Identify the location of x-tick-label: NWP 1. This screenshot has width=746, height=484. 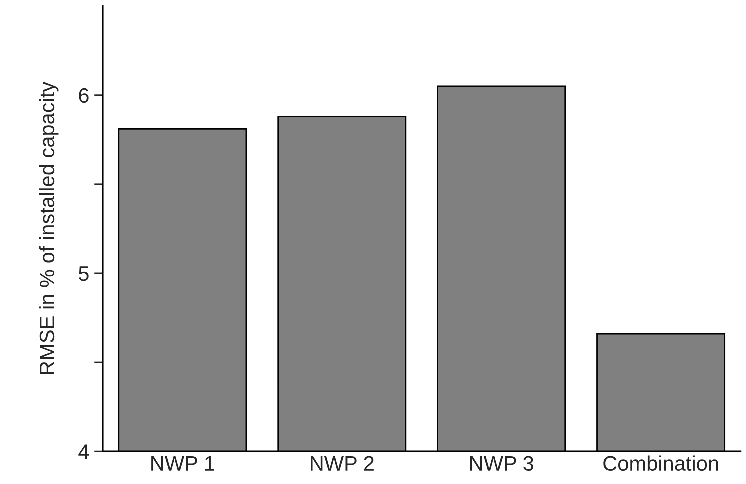
(183, 463).